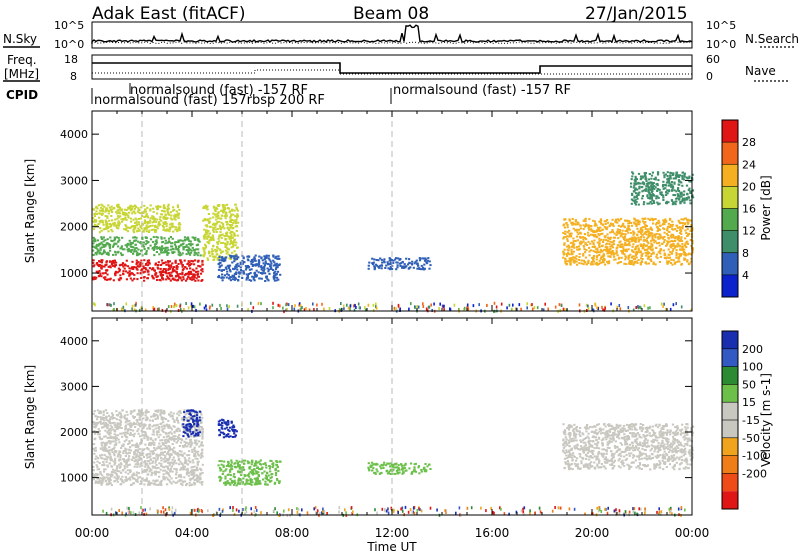  What do you see at coordinates (749, 402) in the screenshot?
I see `velocity-colorbar-tick-3: 15` at bounding box center [749, 402].